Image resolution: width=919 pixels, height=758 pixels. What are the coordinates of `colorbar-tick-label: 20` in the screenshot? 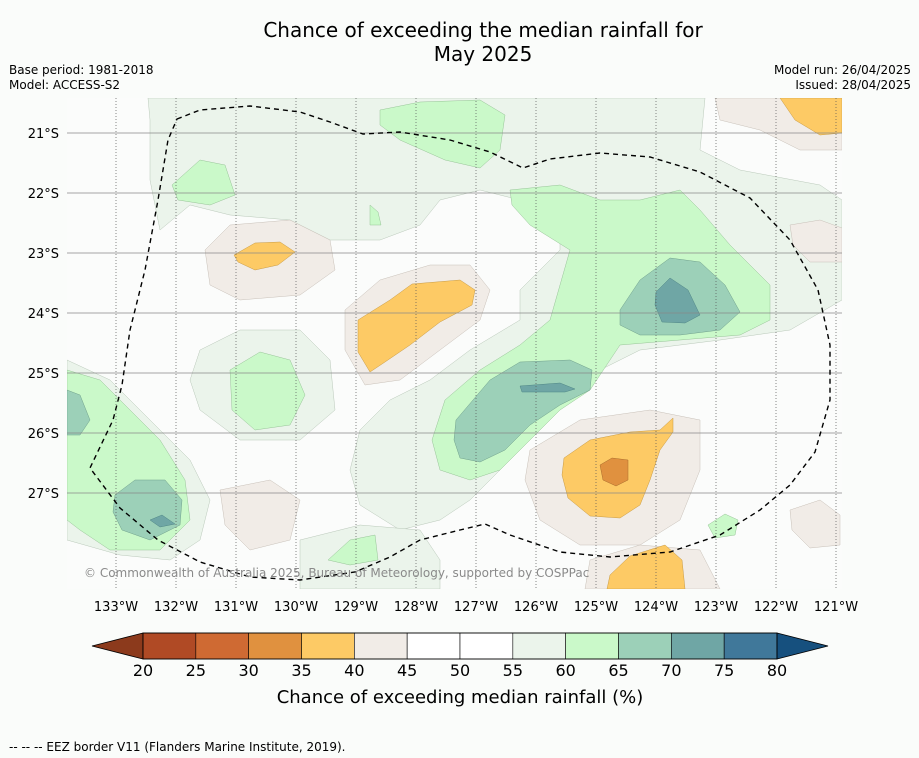 It's located at (143, 670).